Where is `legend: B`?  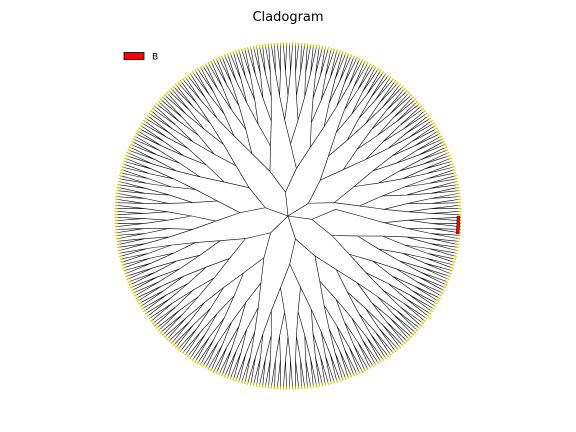 legend: B is located at coordinates (140, 57).